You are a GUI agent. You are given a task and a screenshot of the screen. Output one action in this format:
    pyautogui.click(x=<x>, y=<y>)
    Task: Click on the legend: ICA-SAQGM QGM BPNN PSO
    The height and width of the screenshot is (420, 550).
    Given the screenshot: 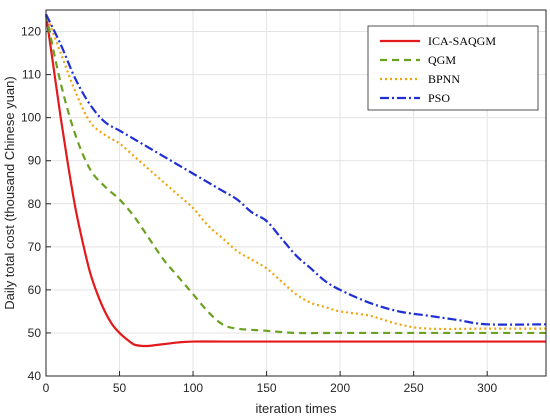 What is the action you would take?
    pyautogui.click(x=453, y=68)
    